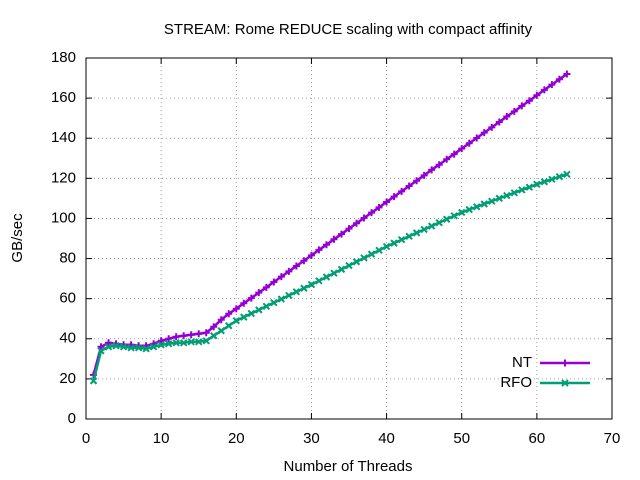 The image size is (640, 480). I want to click on y-tick-label: 0, so click(72, 418).